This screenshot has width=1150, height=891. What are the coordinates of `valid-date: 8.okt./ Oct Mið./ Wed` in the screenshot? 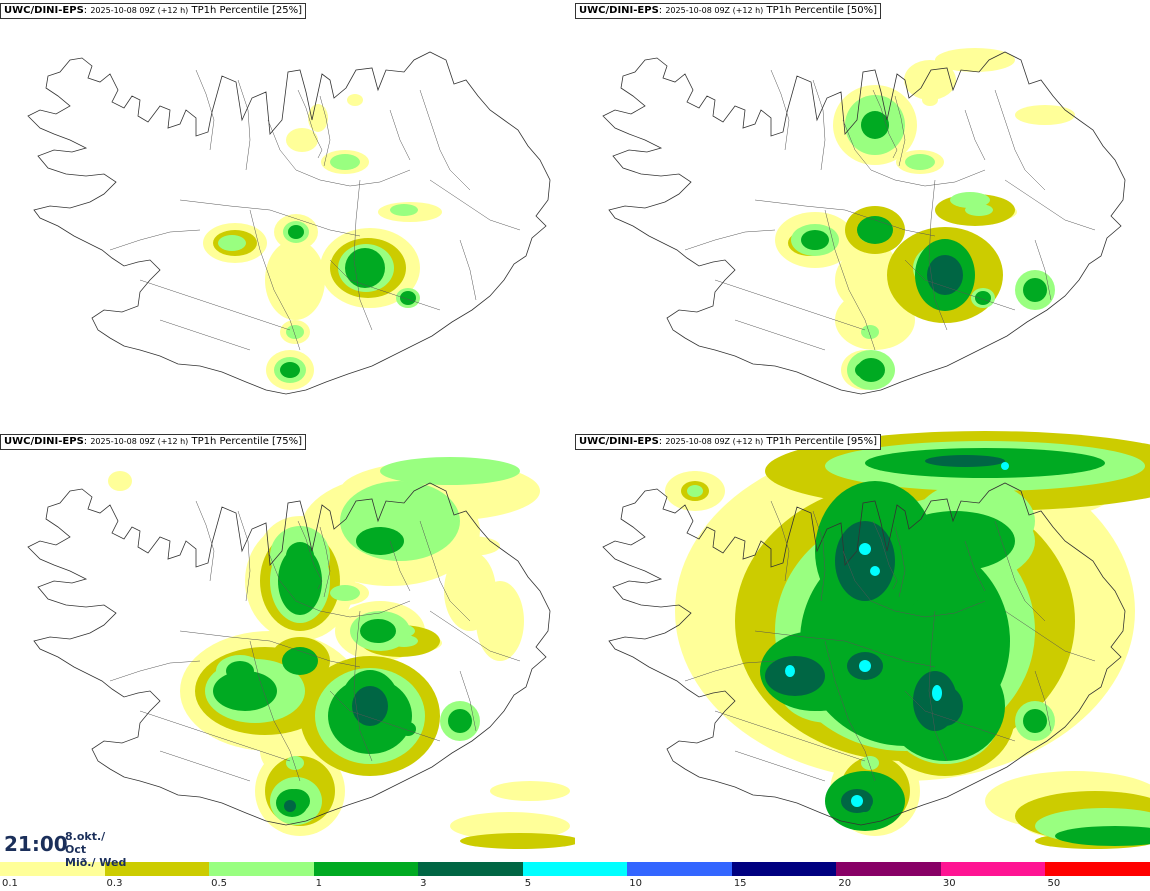 It's located at (97, 849).